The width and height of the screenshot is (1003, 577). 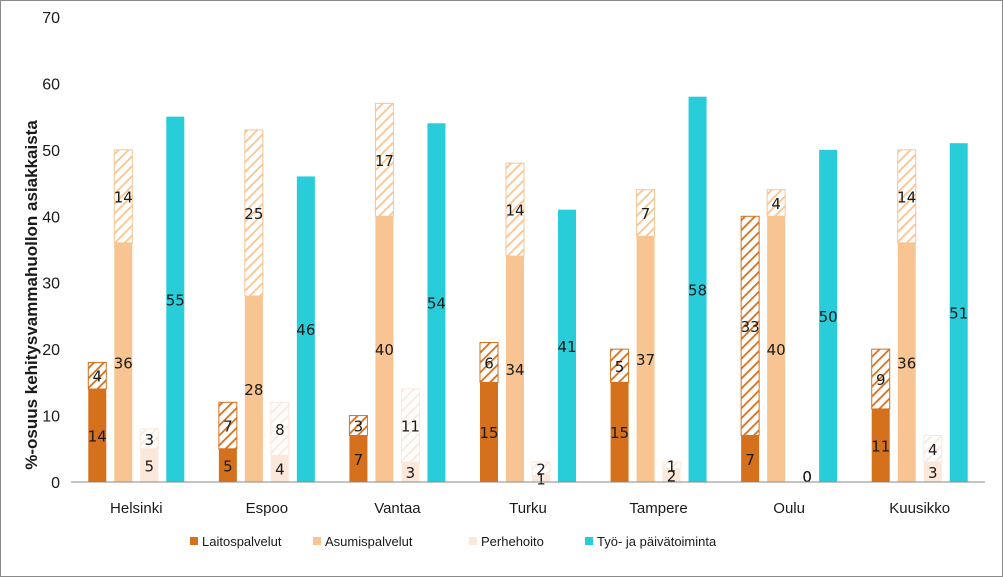 I want to click on x-category-label: Vantaa, so click(x=397, y=508).